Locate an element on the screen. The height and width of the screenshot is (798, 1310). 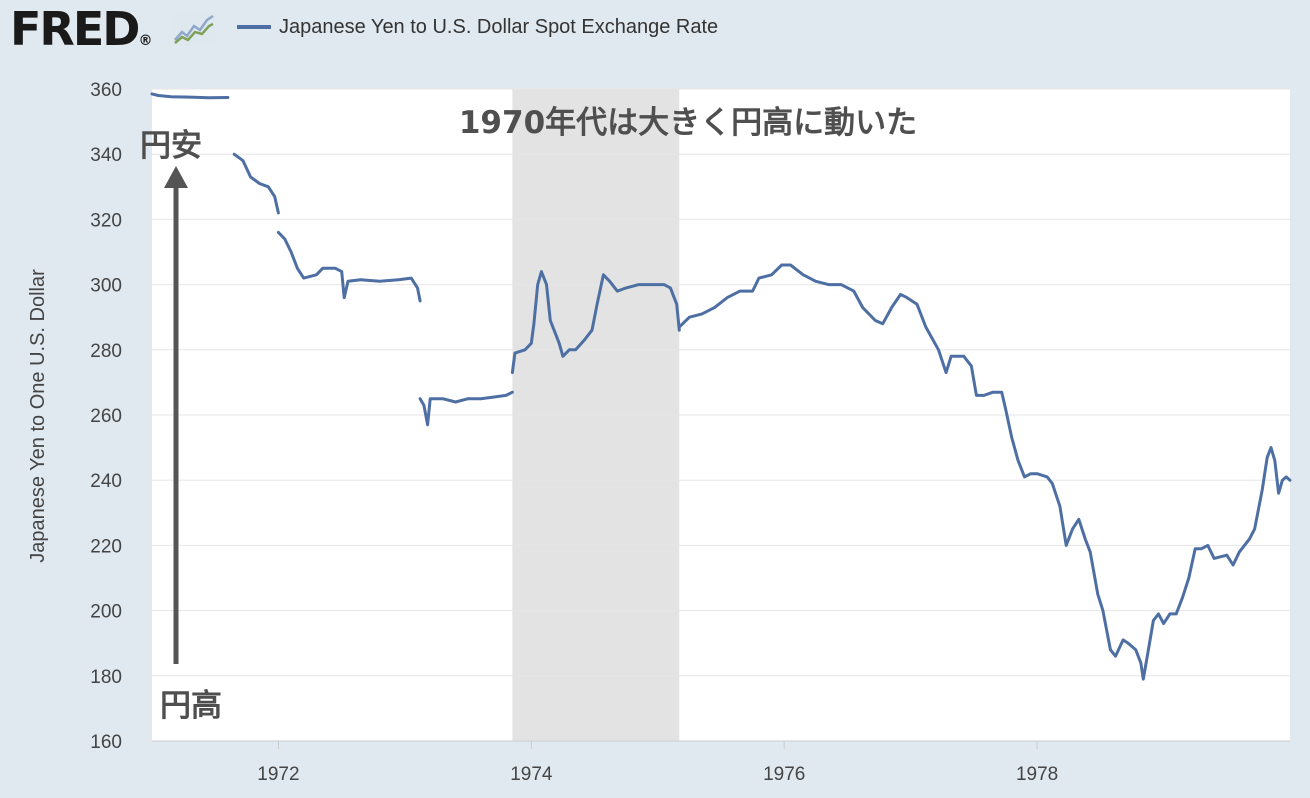
x-tick-label-1976: 1976 is located at coordinates (784, 774).